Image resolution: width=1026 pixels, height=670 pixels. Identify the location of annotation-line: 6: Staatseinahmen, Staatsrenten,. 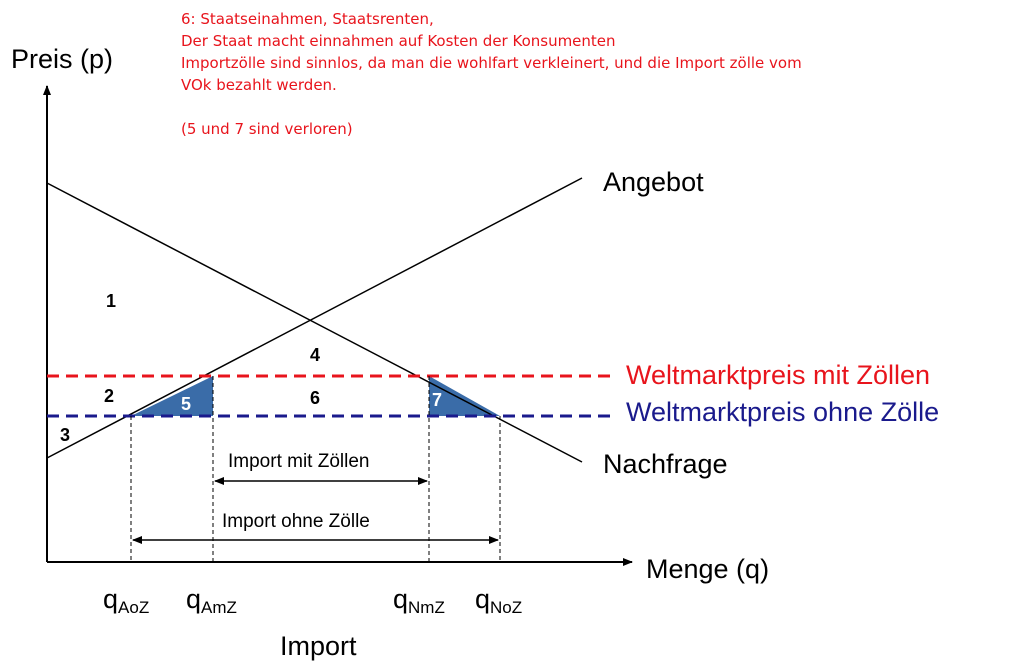
(307, 19).